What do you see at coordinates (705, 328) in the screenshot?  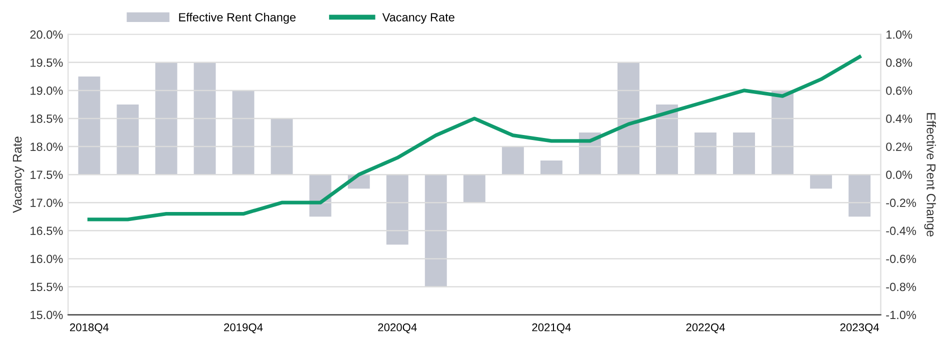 I see `x-tick-label: 2022Q4` at bounding box center [705, 328].